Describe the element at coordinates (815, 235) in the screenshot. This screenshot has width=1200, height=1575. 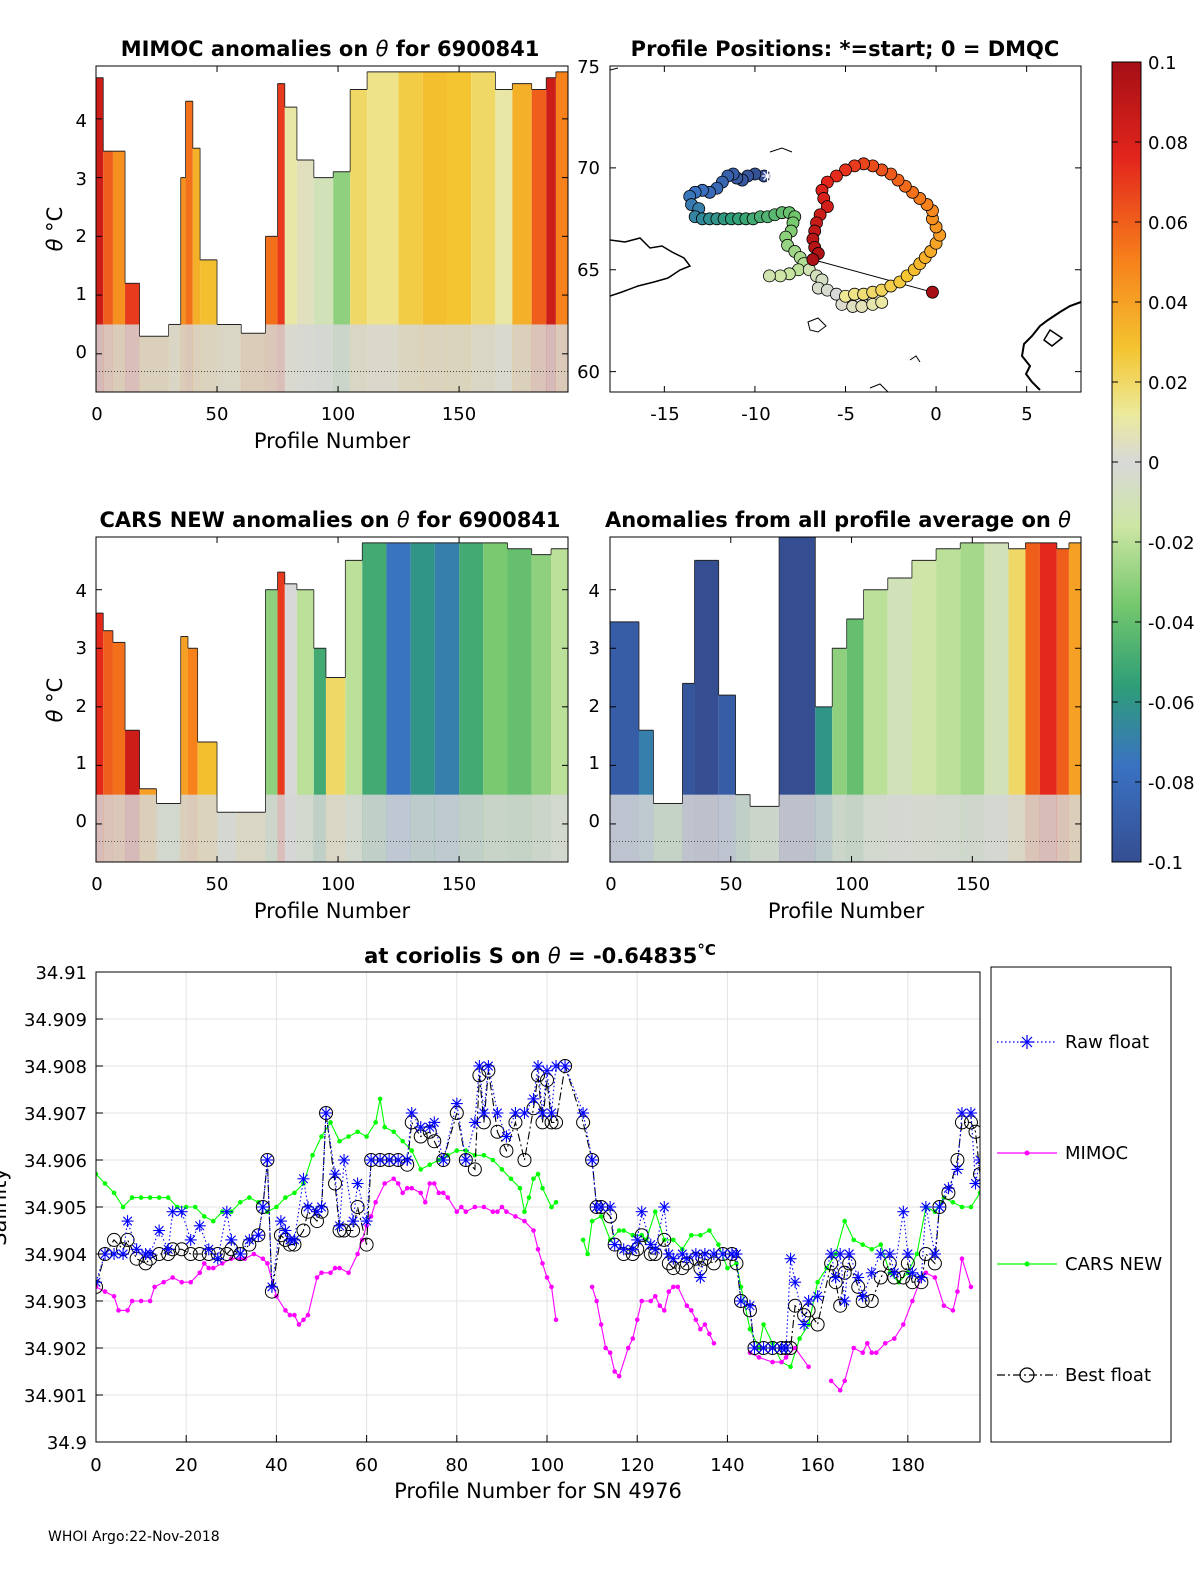
I see `float-track` at that location.